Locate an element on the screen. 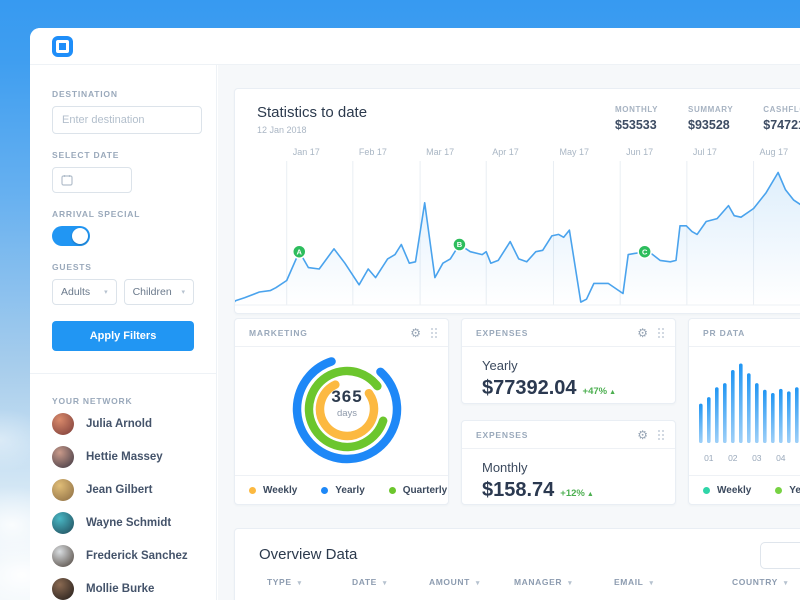  delta-badge: +12% is located at coordinates (572, 493).